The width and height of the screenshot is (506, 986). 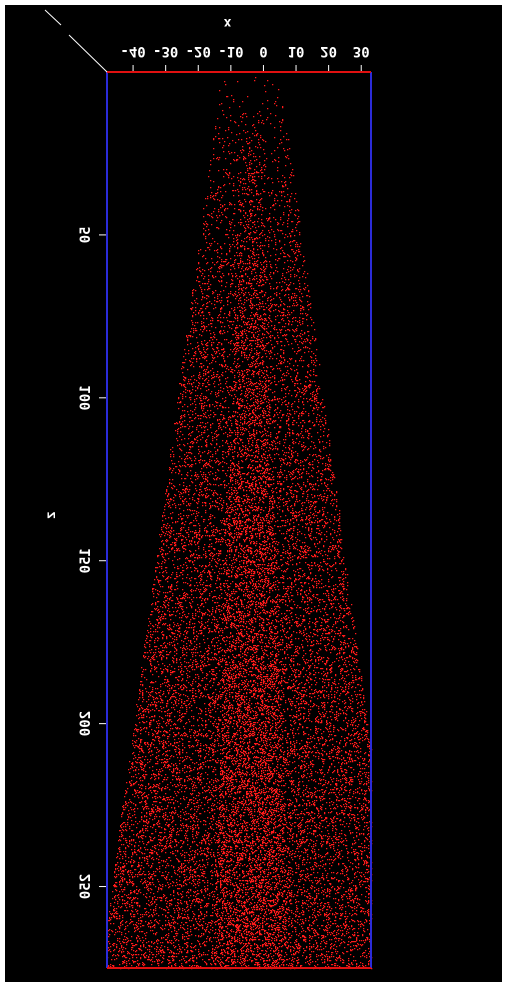 I want to click on z-tick-label: 100, so click(x=86, y=397).